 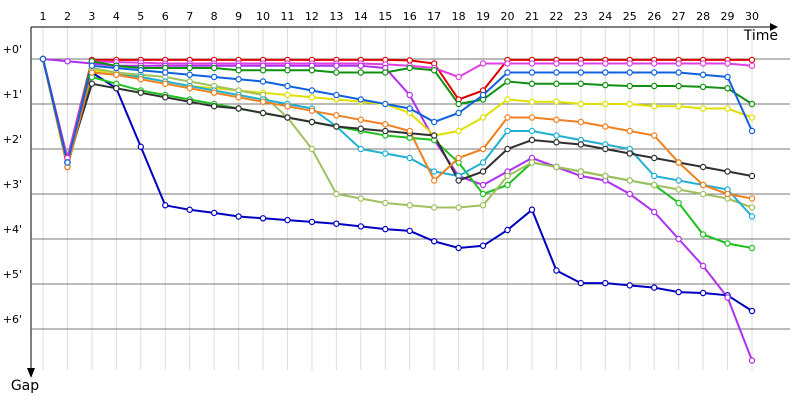 What do you see at coordinates (703, 16) in the screenshot?
I see `x-tick-label: 28` at bounding box center [703, 16].